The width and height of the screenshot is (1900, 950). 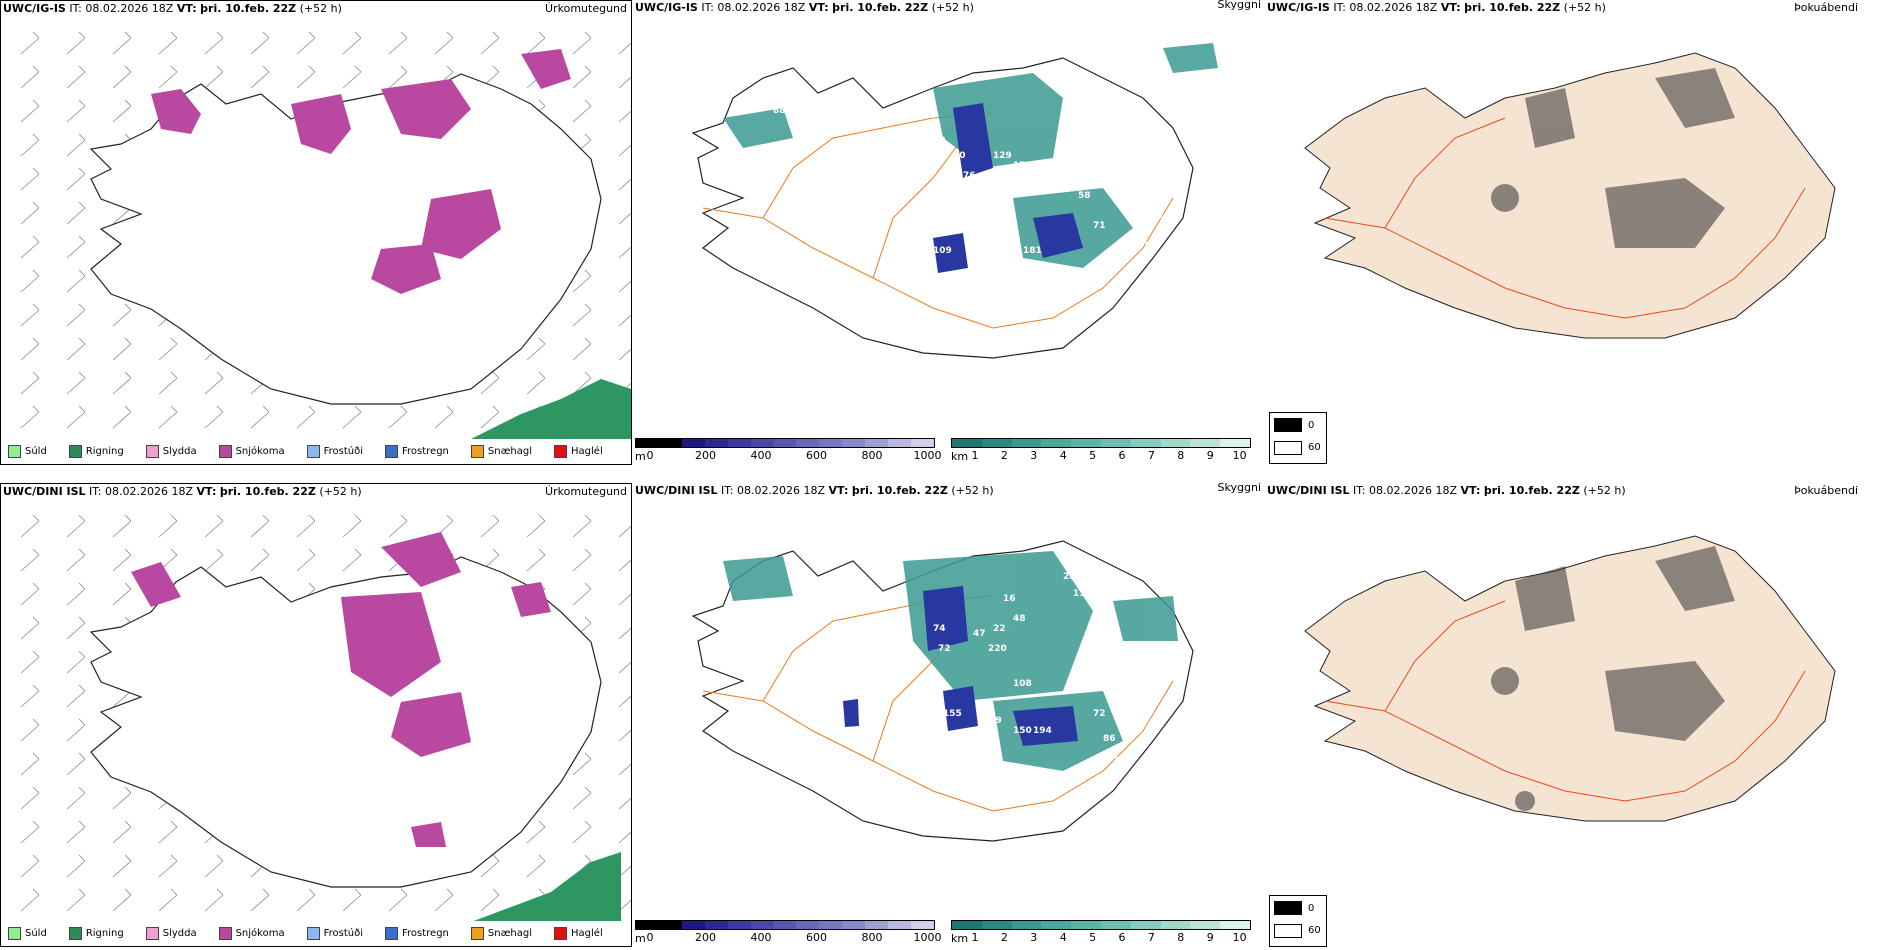 What do you see at coordinates (1122, 937) in the screenshot?
I see `colorbar-tick: 6` at bounding box center [1122, 937].